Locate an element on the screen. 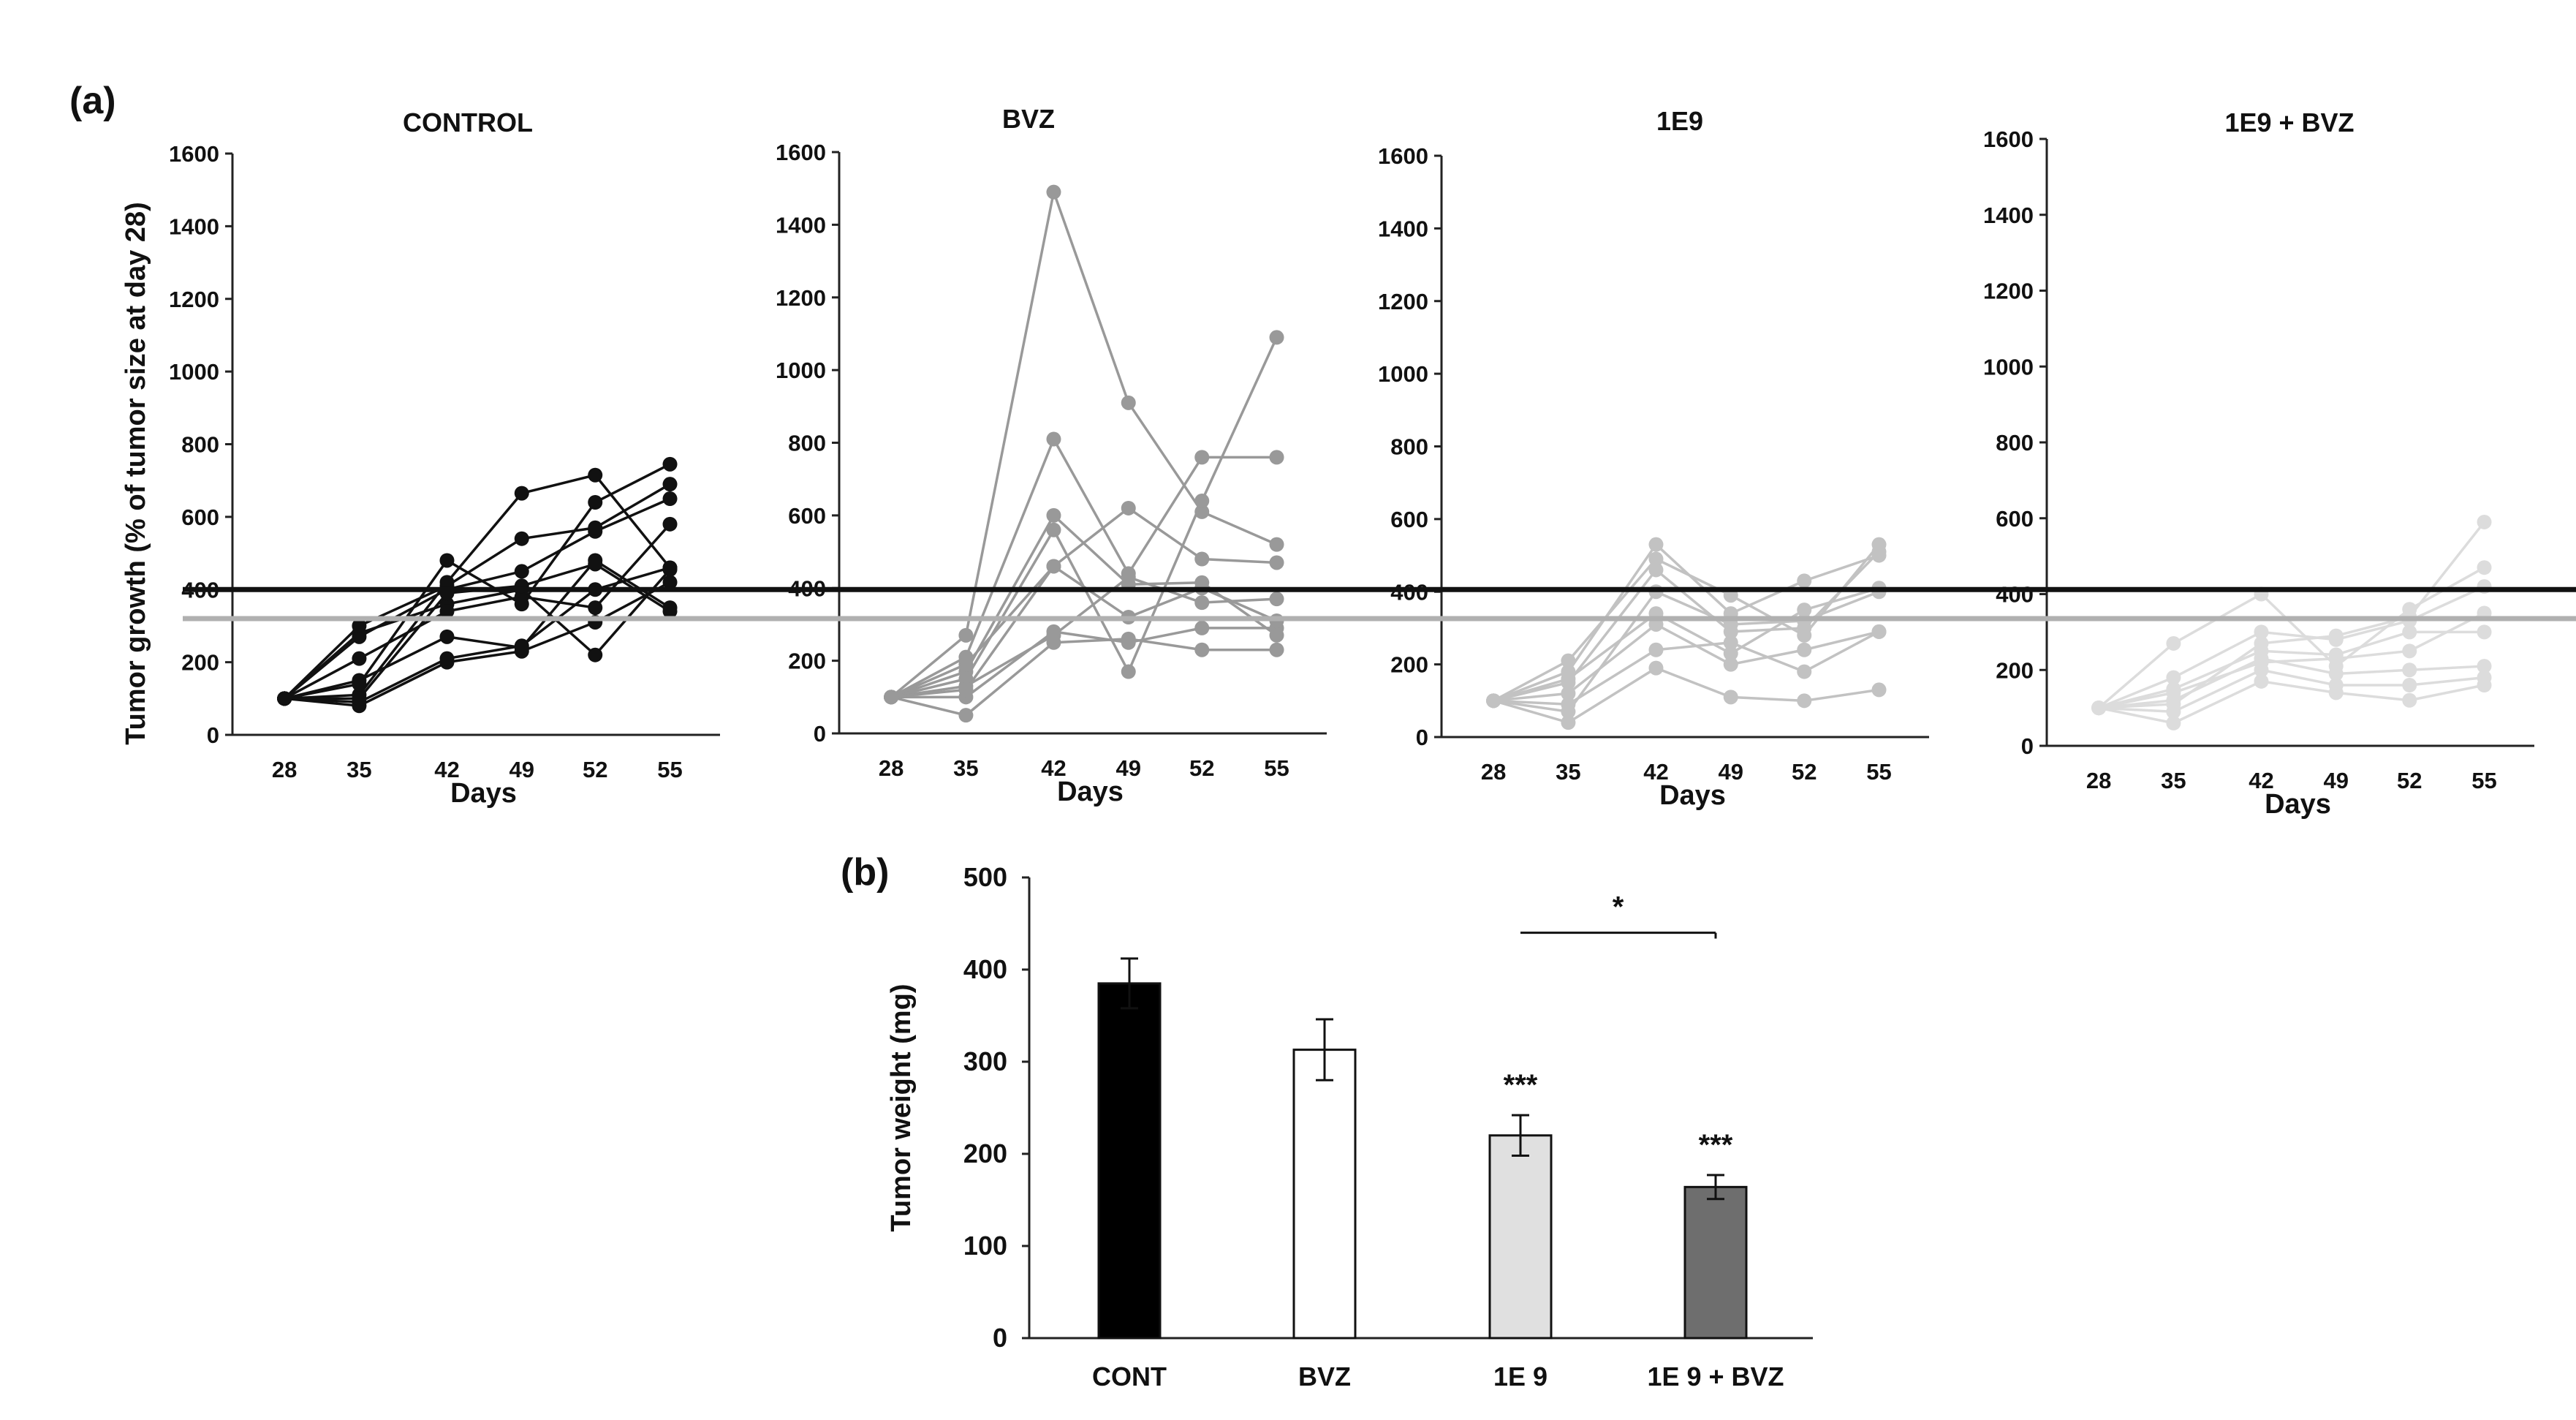  y-tick-label: 1400 is located at coordinates (194, 226).